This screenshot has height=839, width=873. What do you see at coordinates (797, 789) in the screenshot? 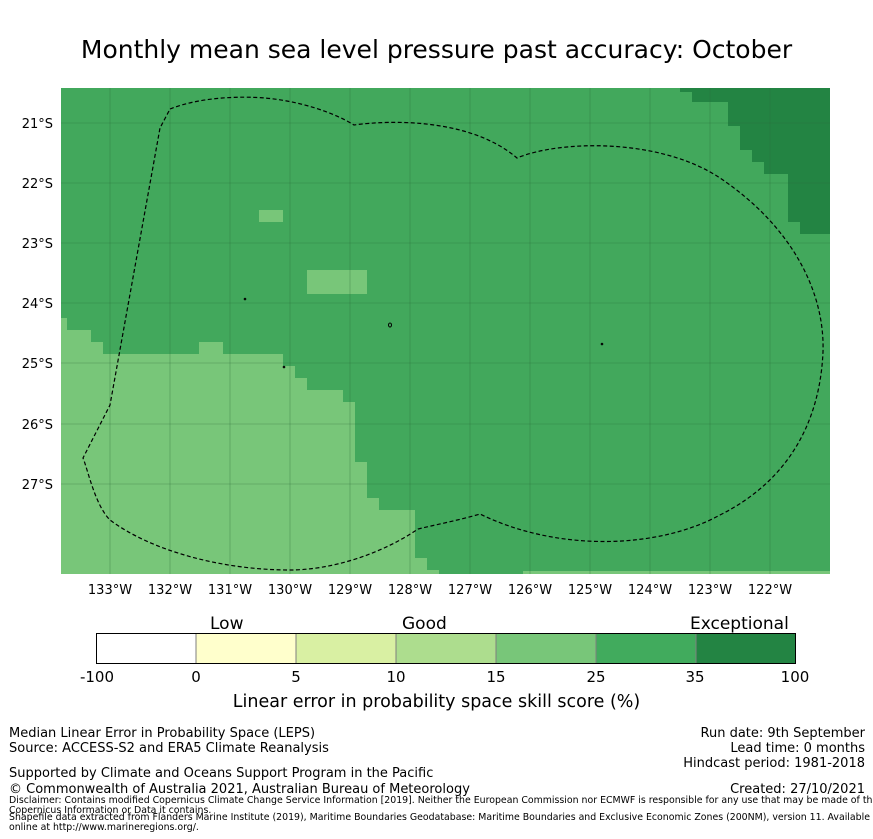
I see `created-date: Created: 27/10/2021` at bounding box center [797, 789].